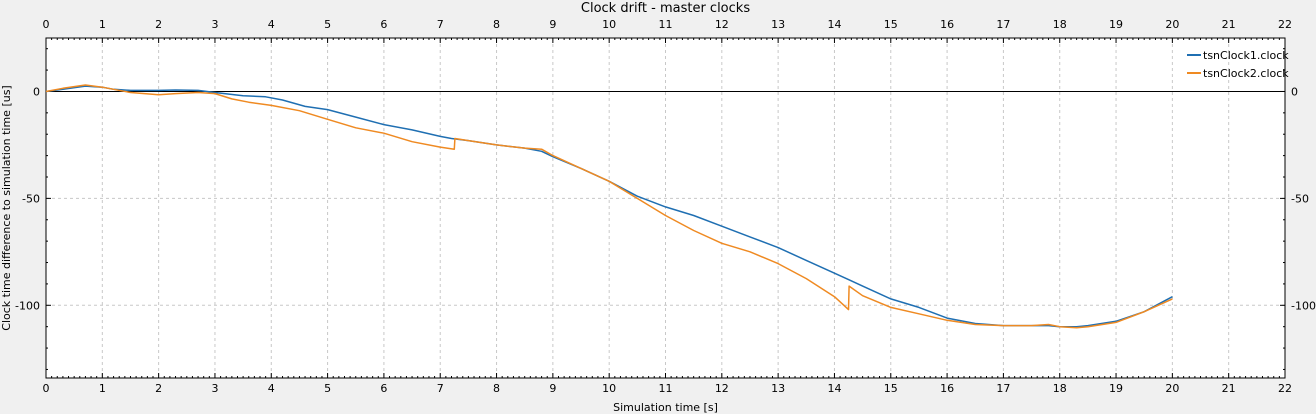  Describe the element at coordinates (46, 388) in the screenshot. I see `x-tick-label-bottom: 0` at that location.